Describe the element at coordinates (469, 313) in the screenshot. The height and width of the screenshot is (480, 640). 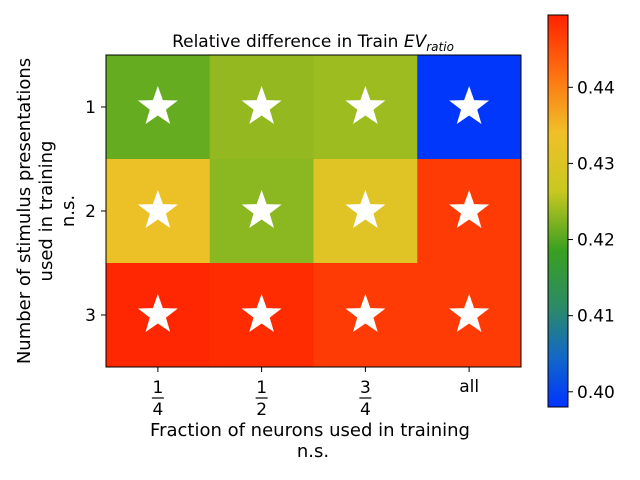
I see `significance-star-r3-c4` at that location.